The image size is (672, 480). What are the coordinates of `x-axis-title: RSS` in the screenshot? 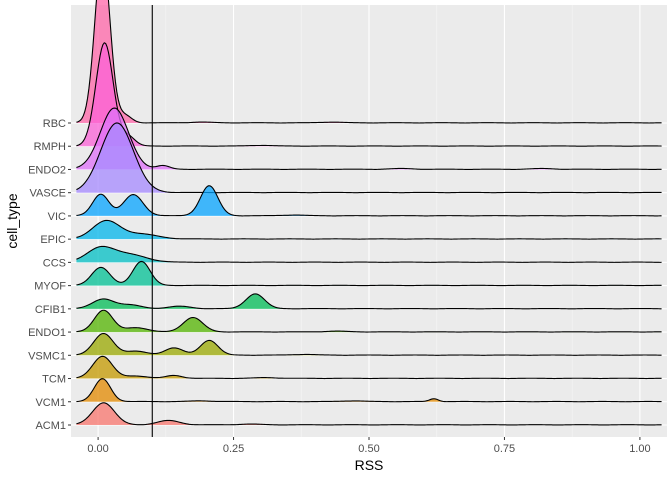 It's located at (369, 465).